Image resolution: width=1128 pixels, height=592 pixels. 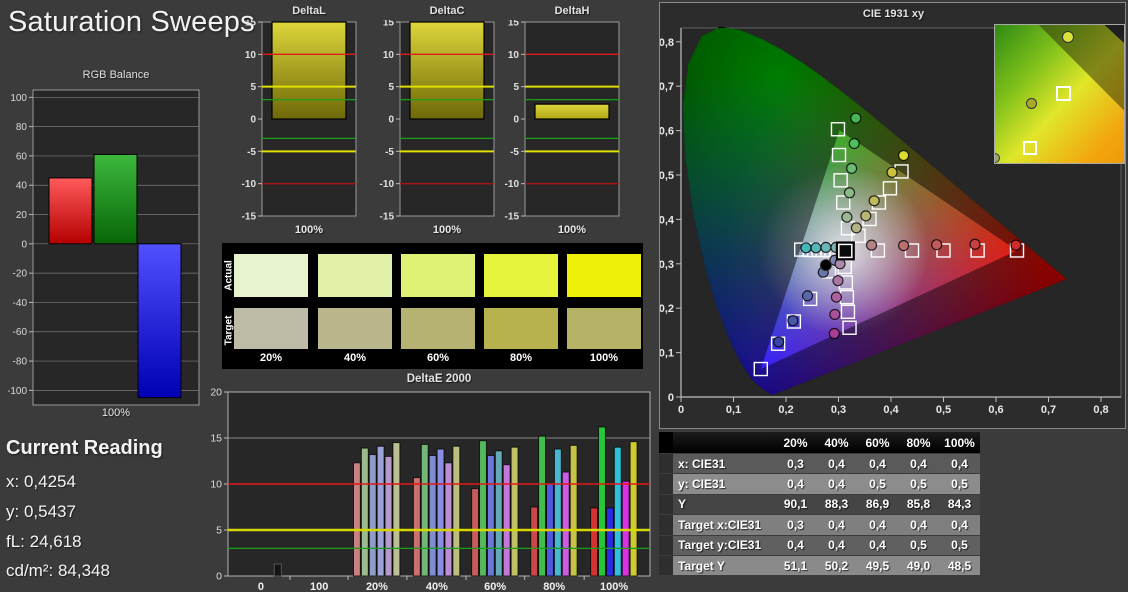 What do you see at coordinates (819, 525) in the screenshot?
I see `table-row-target-x-cie31: Target x:CIE31 0,3 0,4 0,4 0,4 0,4` at bounding box center [819, 525].